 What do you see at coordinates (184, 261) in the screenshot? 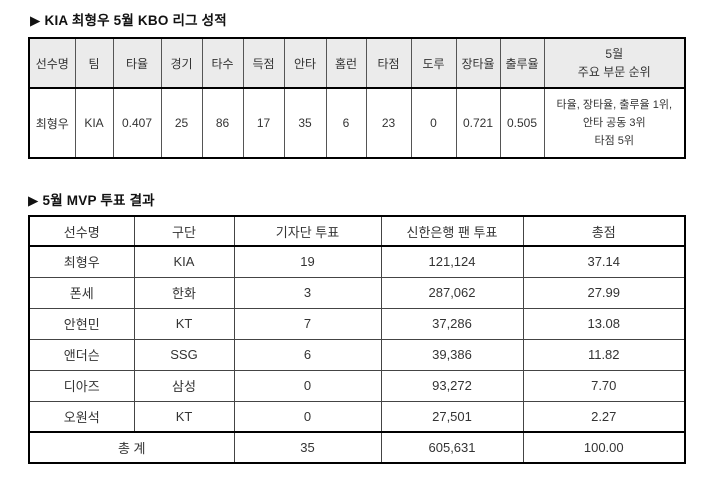
I see `cell-club: KIA` at bounding box center [184, 261].